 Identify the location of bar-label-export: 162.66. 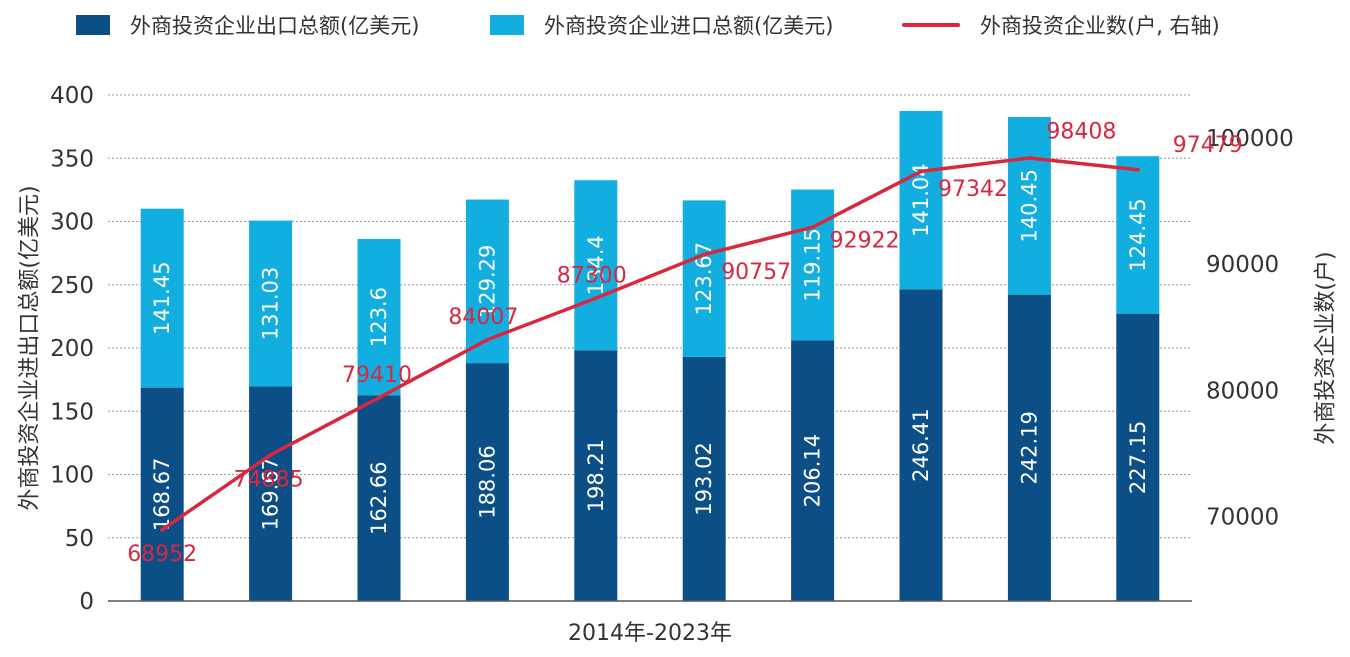
(379, 497).